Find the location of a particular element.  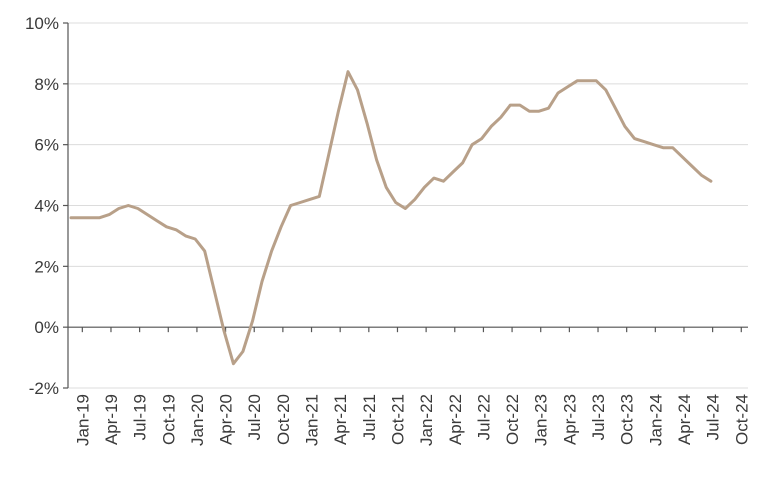

x-tick-label: Oct-19 is located at coordinates (168, 419).